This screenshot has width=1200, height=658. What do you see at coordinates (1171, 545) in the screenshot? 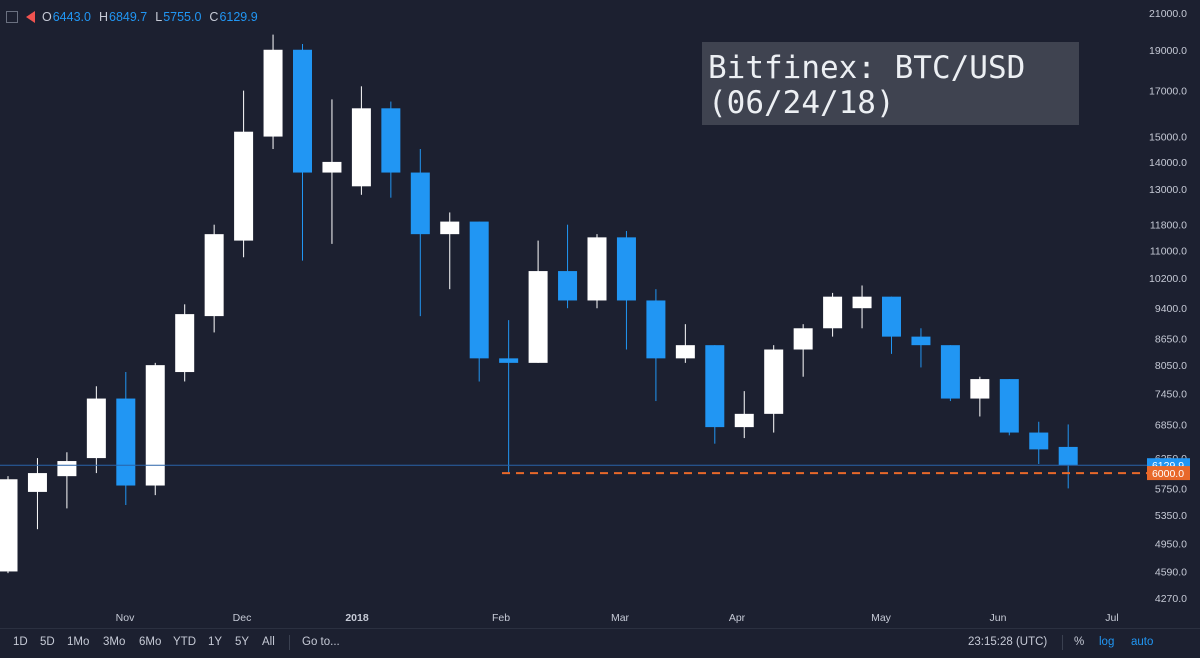
I see `price-tick-label: 4950.0` at bounding box center [1171, 545].